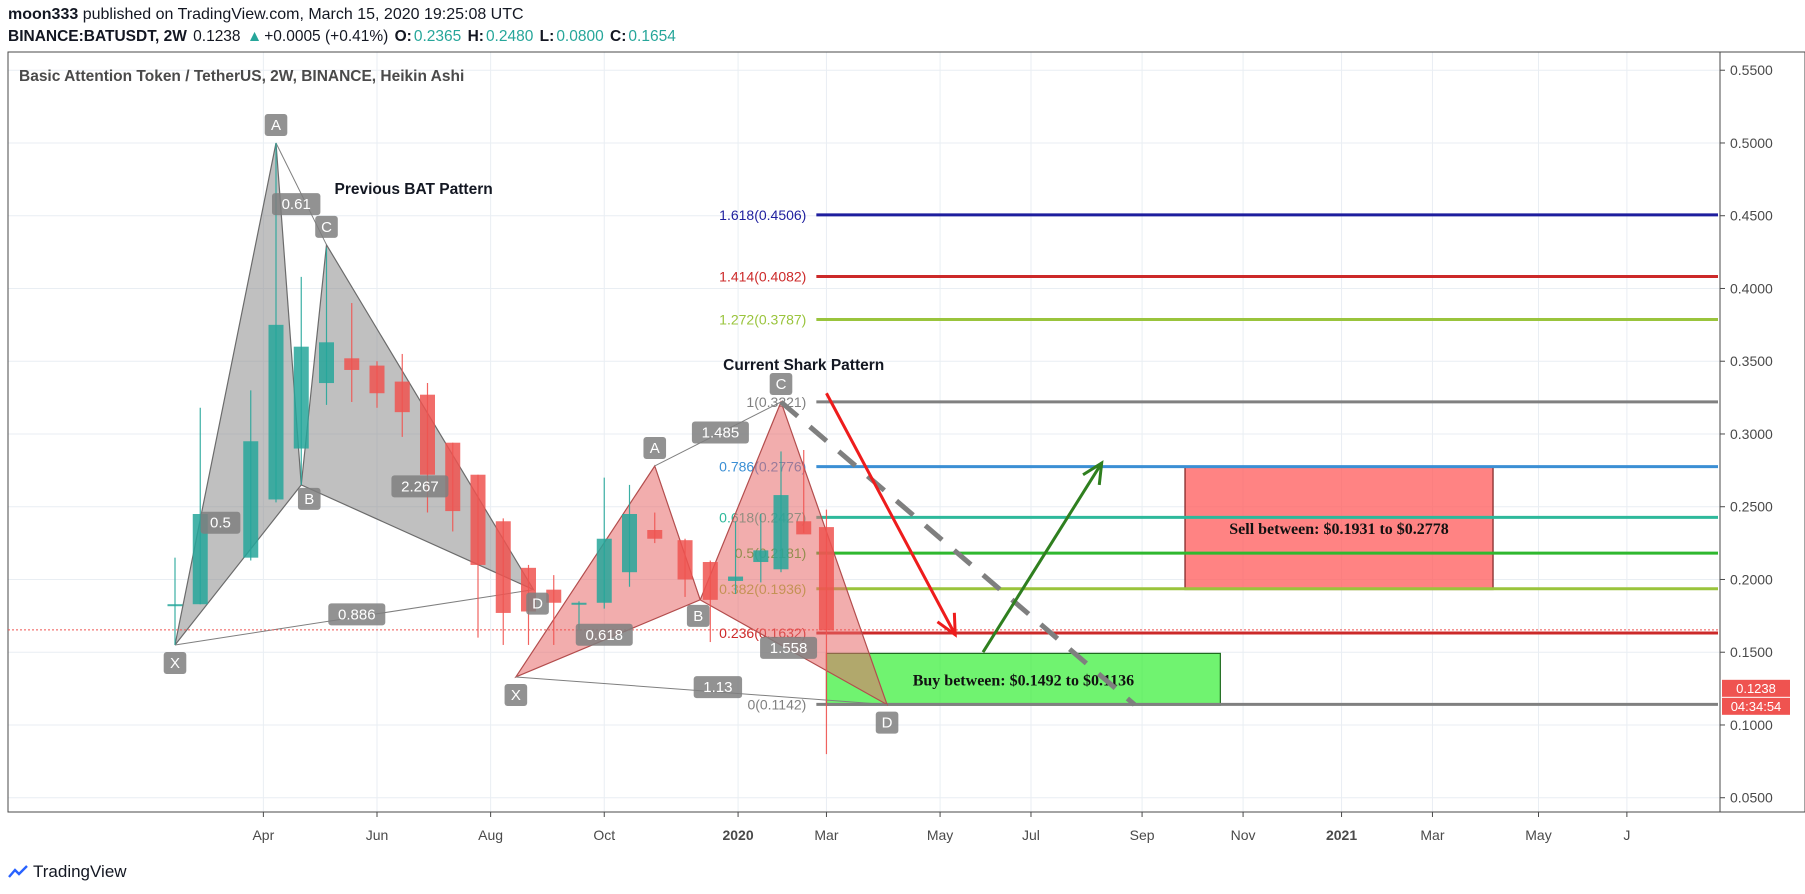  I want to click on bat-ratio-label: 2.267, so click(420, 486).